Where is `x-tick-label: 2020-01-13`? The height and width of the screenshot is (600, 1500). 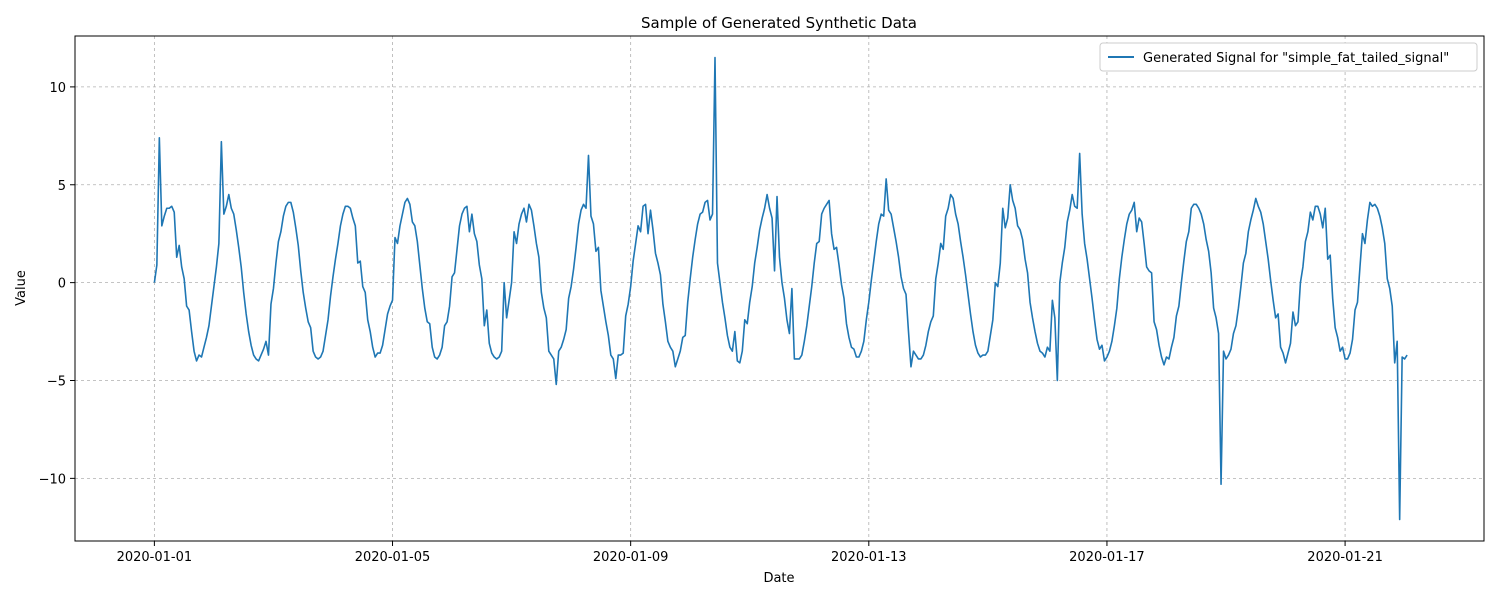 x-tick-label: 2020-01-13 is located at coordinates (869, 557).